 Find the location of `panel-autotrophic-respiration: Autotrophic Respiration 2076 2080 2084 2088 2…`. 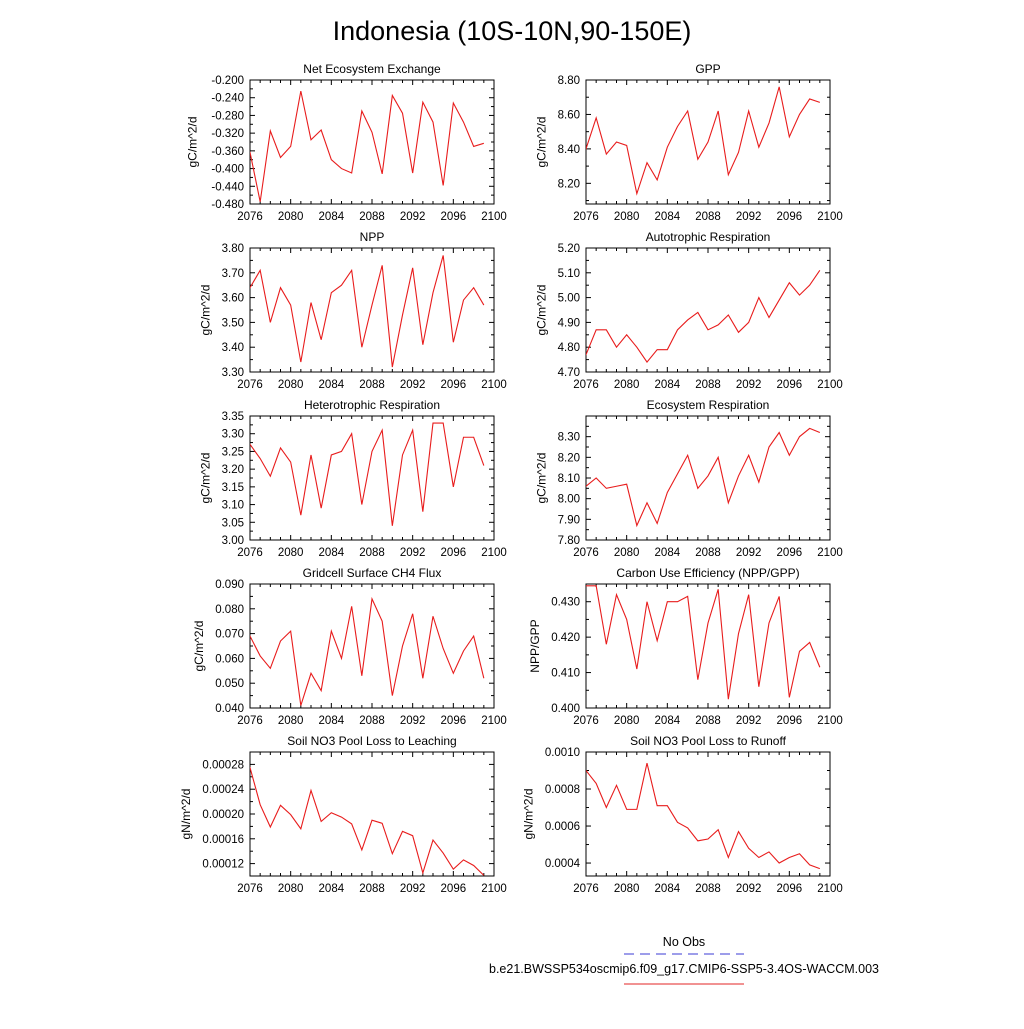

panel-autotrophic-respiration: Autotrophic Respiration 2076 2080 2084 2088 2… is located at coordinates (689, 310).